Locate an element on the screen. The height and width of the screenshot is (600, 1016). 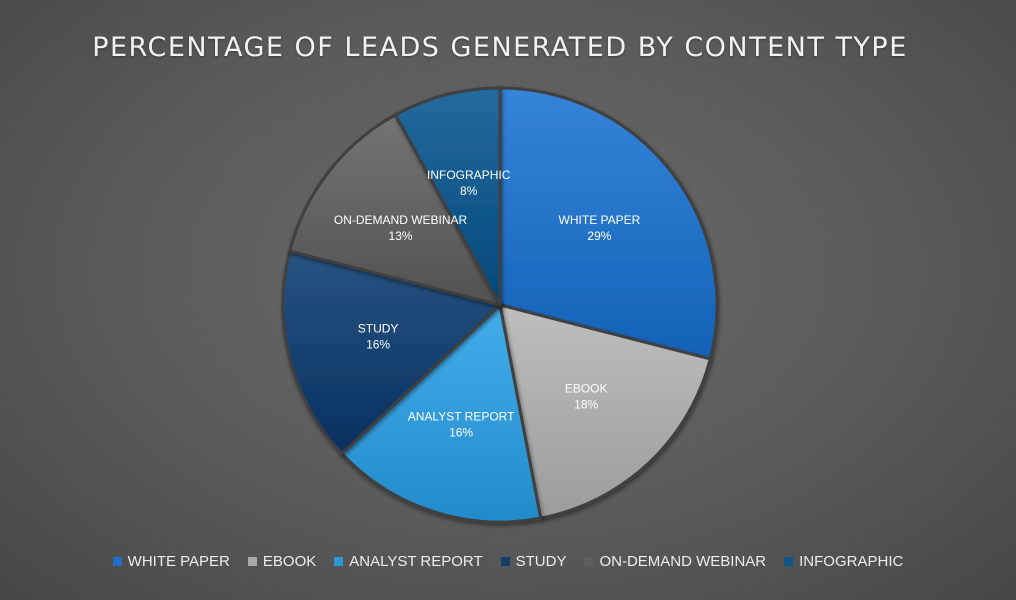
data-label-study: STUDY 16% is located at coordinates (378, 336).